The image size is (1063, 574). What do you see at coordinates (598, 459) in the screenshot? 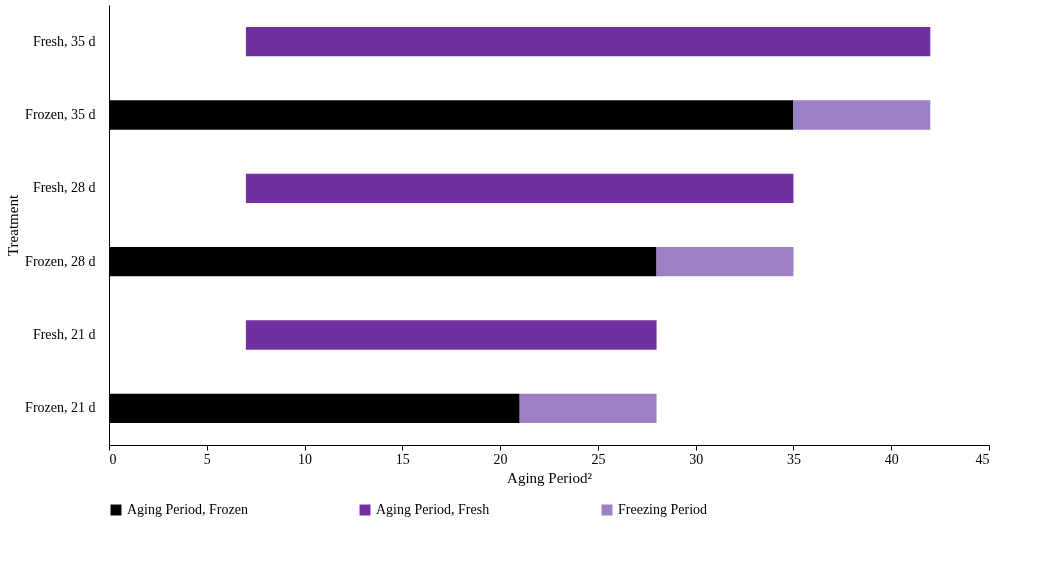
I see `x-tick-label: 25` at bounding box center [598, 459].